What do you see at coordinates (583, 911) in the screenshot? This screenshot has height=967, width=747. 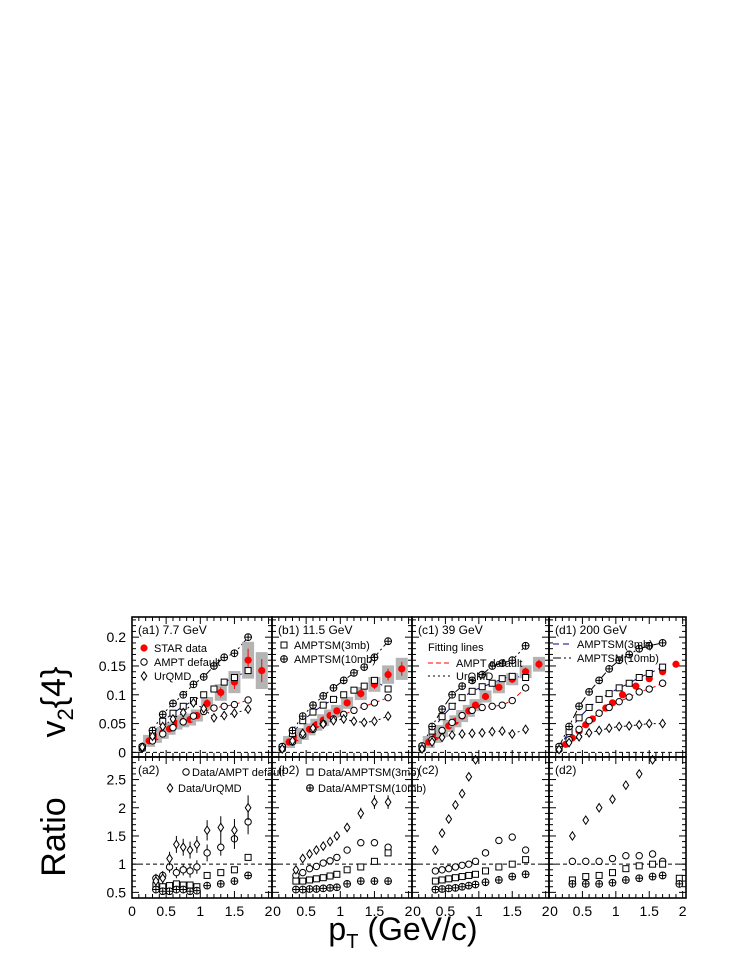 I see `x-tick-label: 0.5` at bounding box center [583, 911].